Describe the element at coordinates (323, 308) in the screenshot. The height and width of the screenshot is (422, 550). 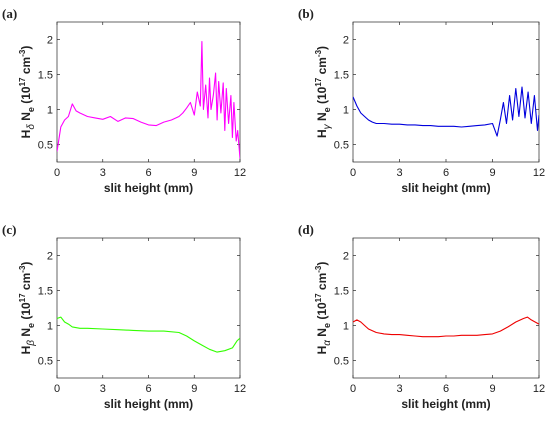
I see `y-axis-label: Hα Ne (1017 cm-3)` at that location.